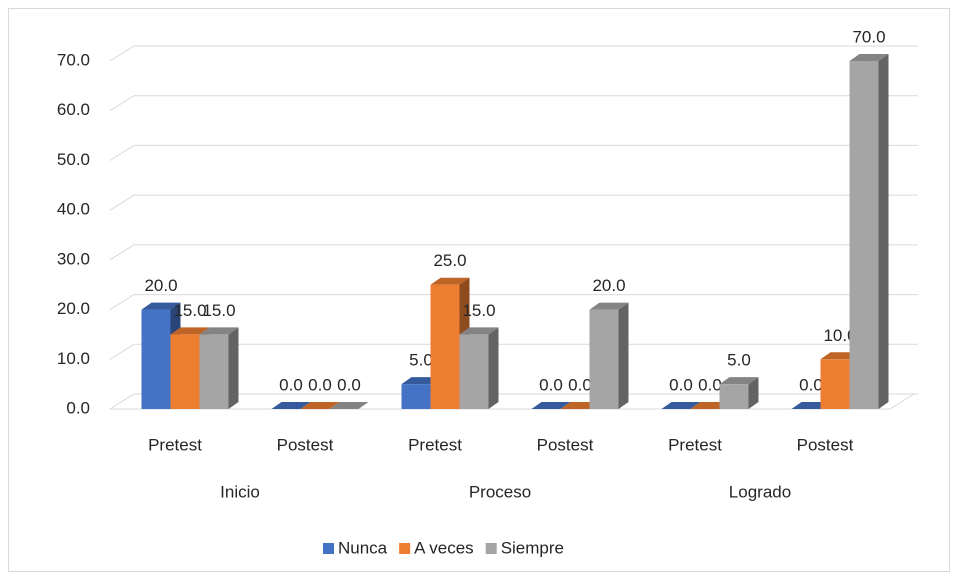  Describe the element at coordinates (839, 335) in the screenshot. I see `data-label: 10.0` at that location.